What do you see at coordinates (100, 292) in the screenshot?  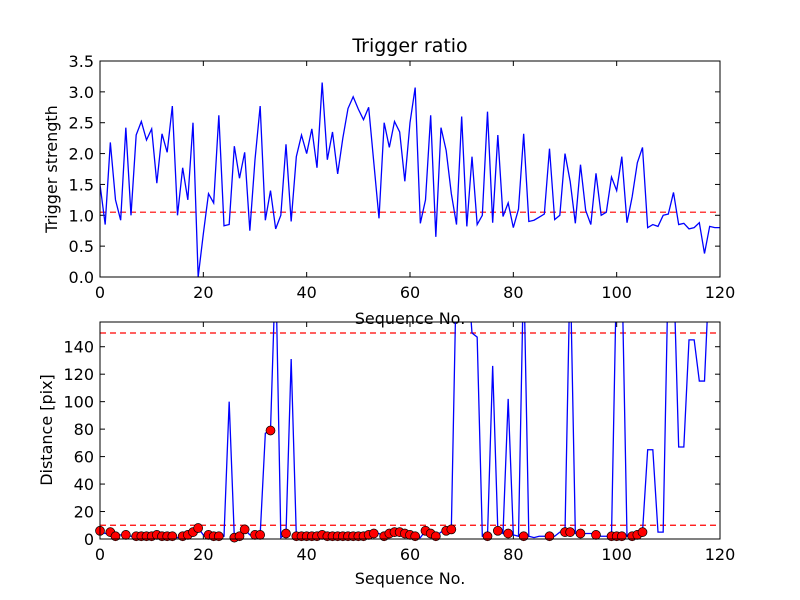 I see `top-chart-xtick-label: 0` at bounding box center [100, 292].